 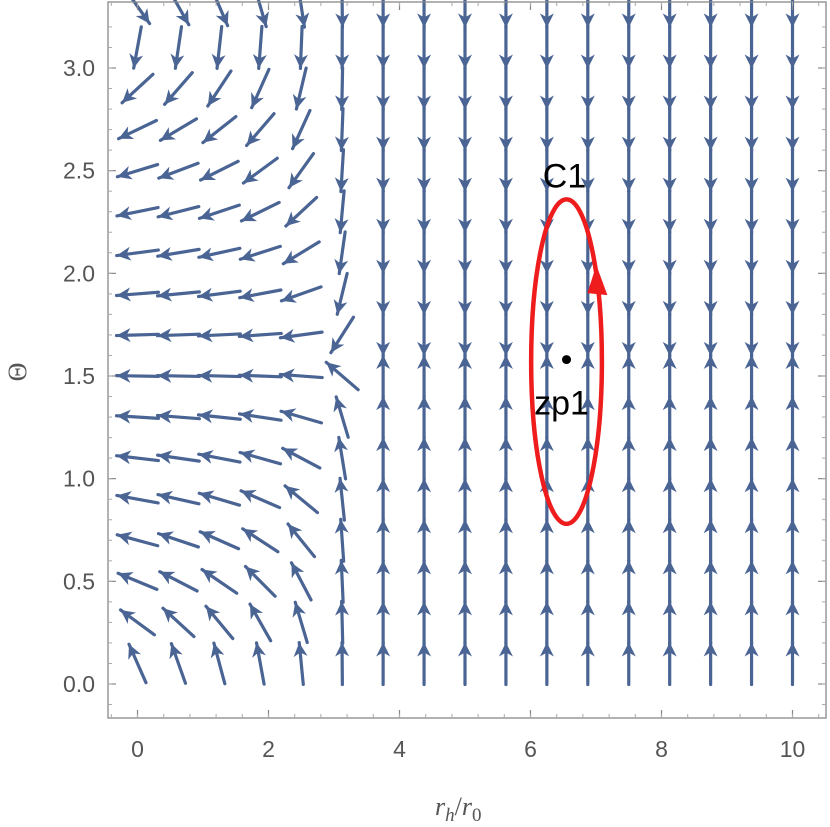 I want to click on x-axis-label-sub-h: h, so click(x=450, y=815).